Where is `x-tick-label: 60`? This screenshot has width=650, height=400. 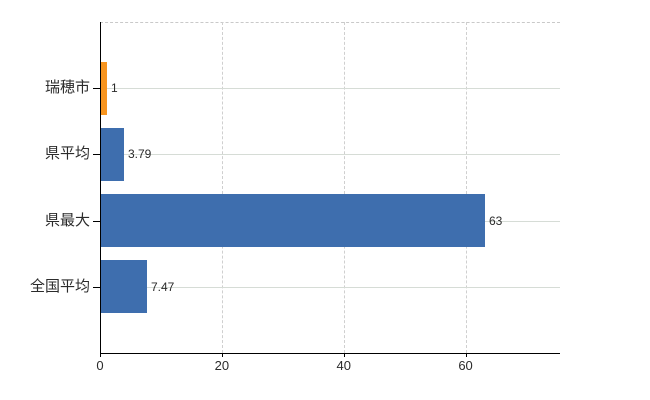
x-tick-label: 60 is located at coordinates (465, 365).